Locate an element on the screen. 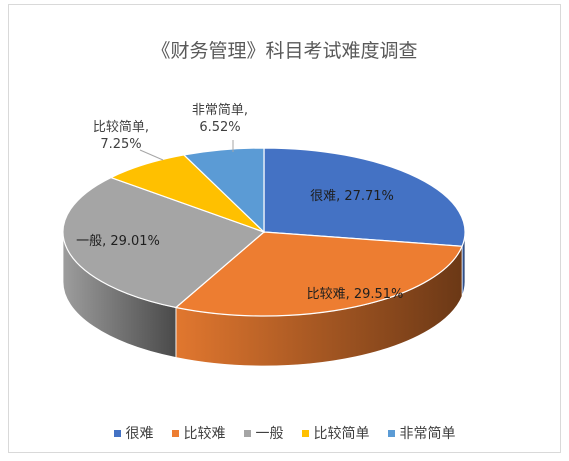 The width and height of the screenshot is (569, 461). legend-item-1: 比较难 is located at coordinates (198, 433).